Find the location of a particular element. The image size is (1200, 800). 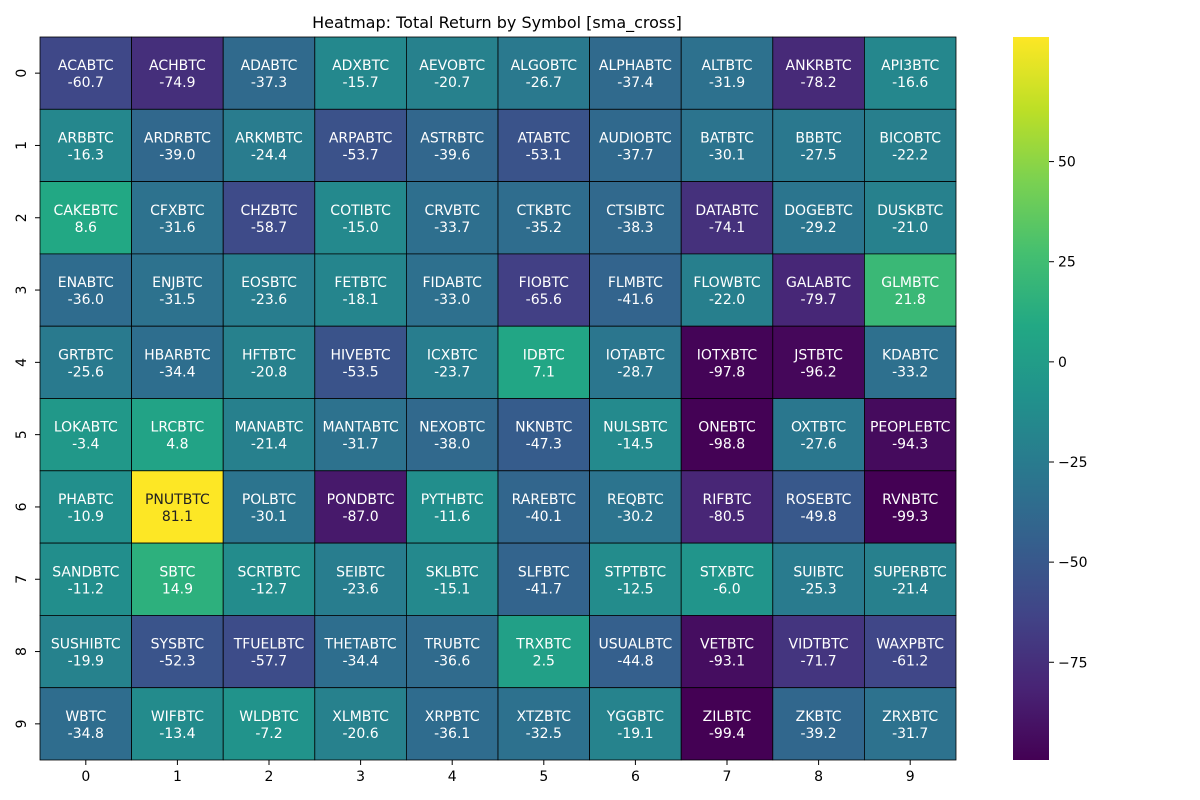

cell-value: -12.5 is located at coordinates (635, 589).